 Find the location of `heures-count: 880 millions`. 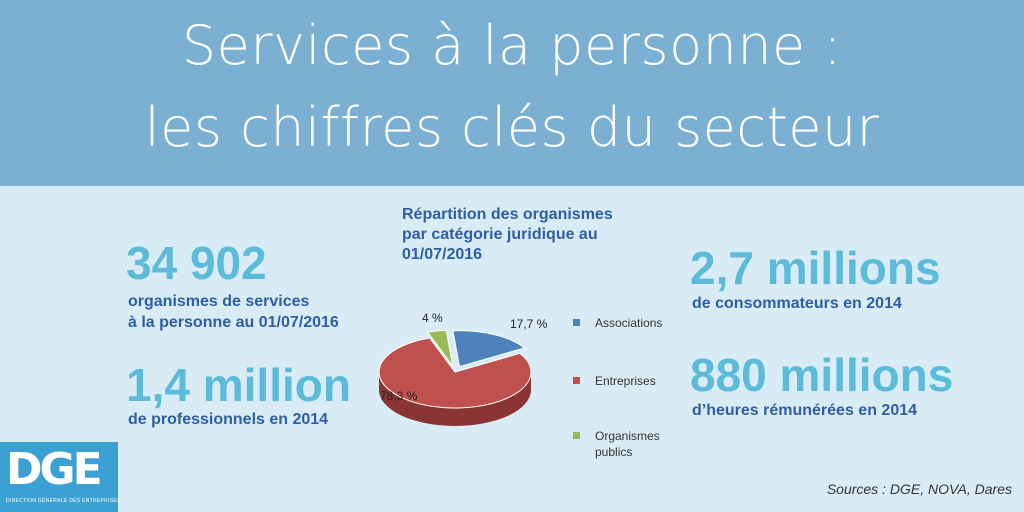

heures-count: 880 millions is located at coordinates (822, 375).